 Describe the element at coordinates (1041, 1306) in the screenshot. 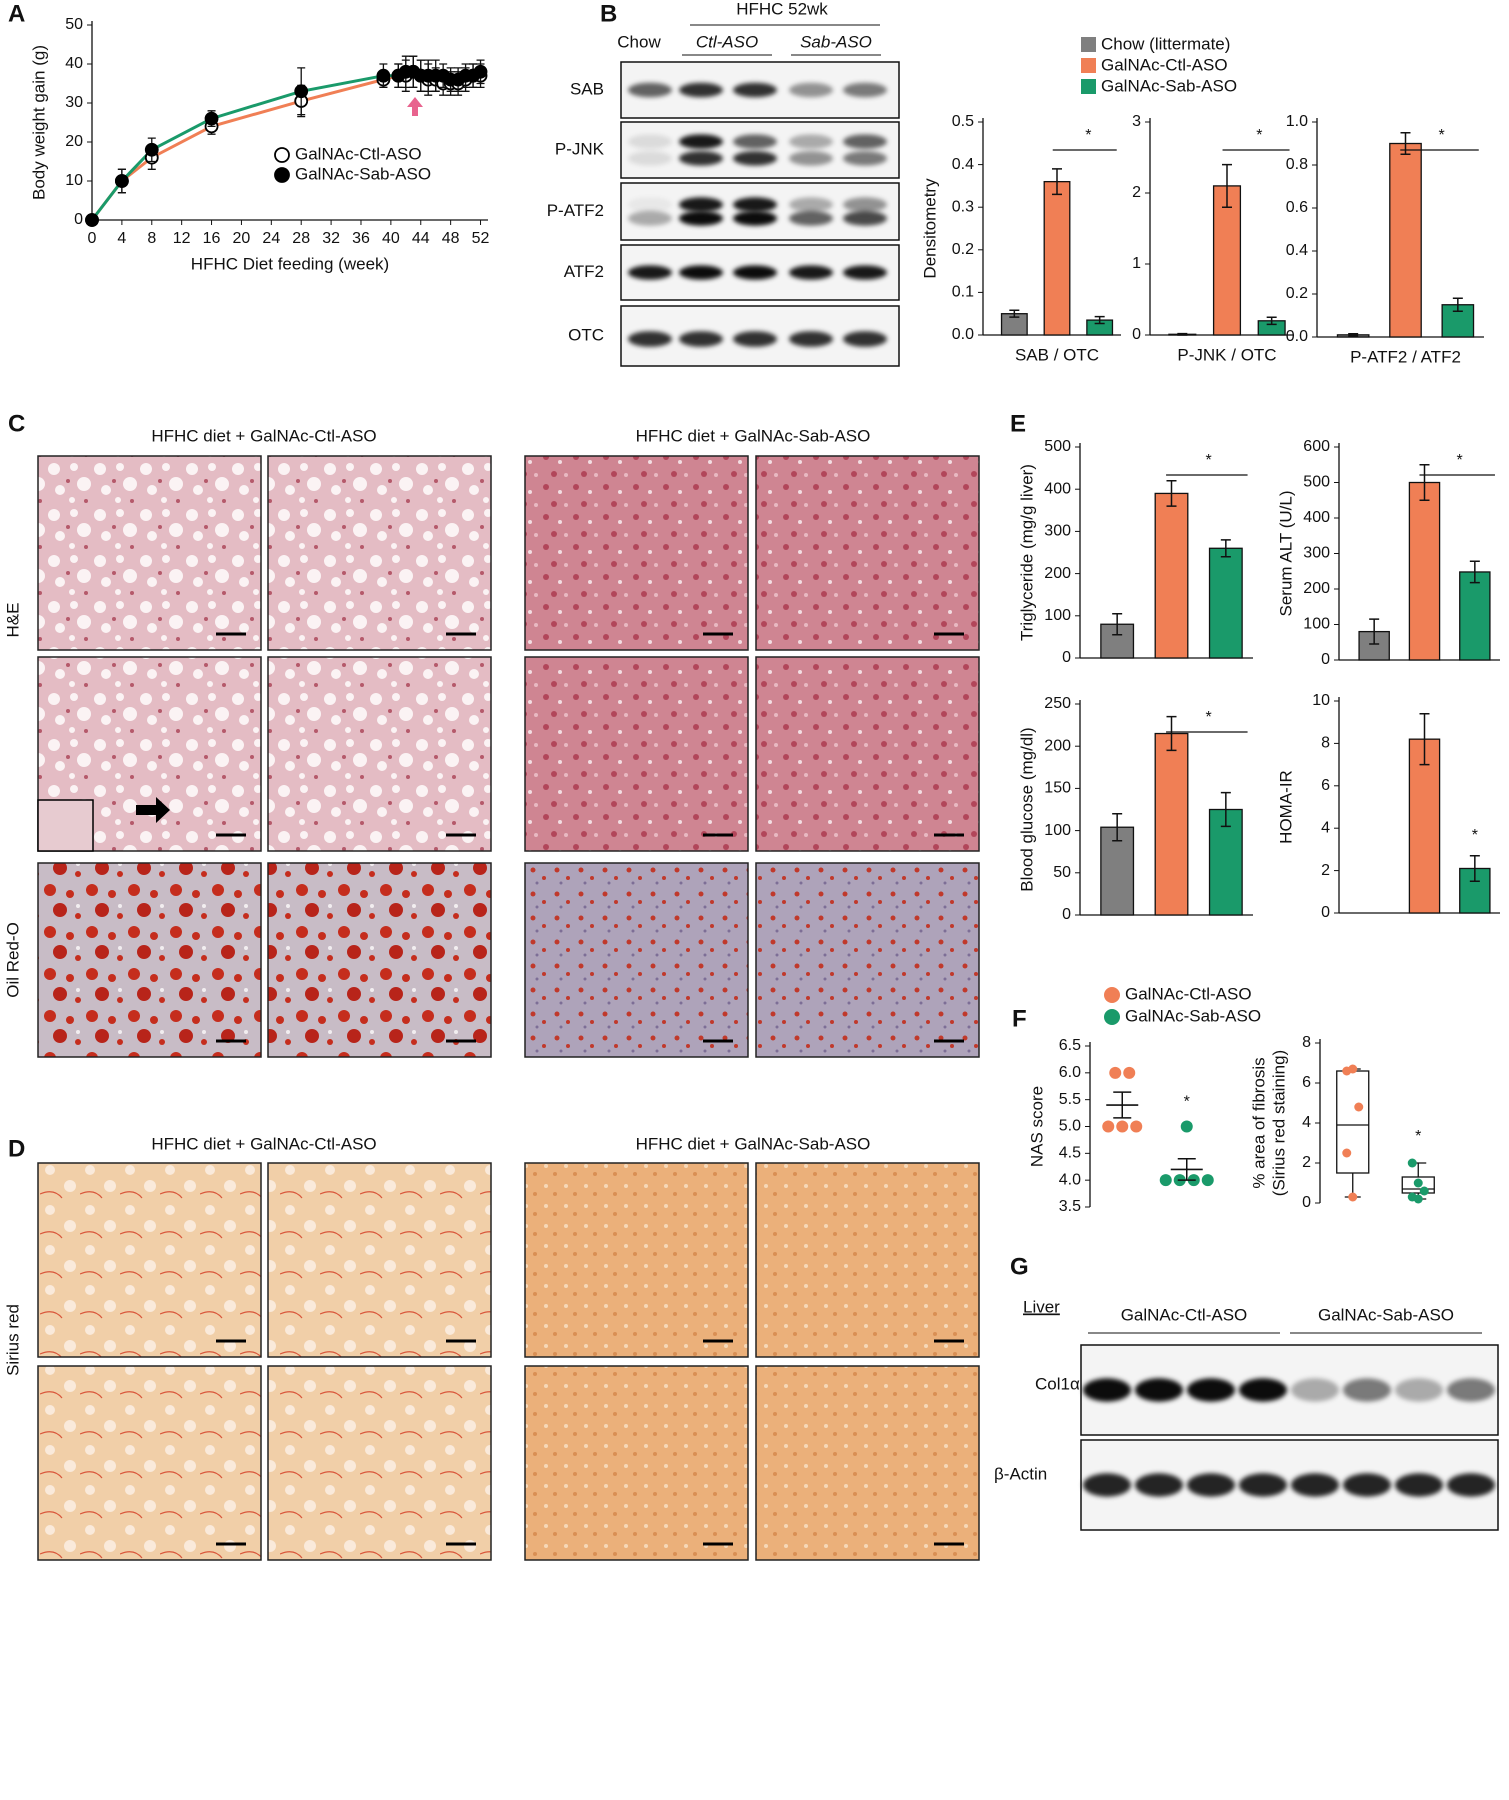

I see `tissue-label: Liver` at that location.